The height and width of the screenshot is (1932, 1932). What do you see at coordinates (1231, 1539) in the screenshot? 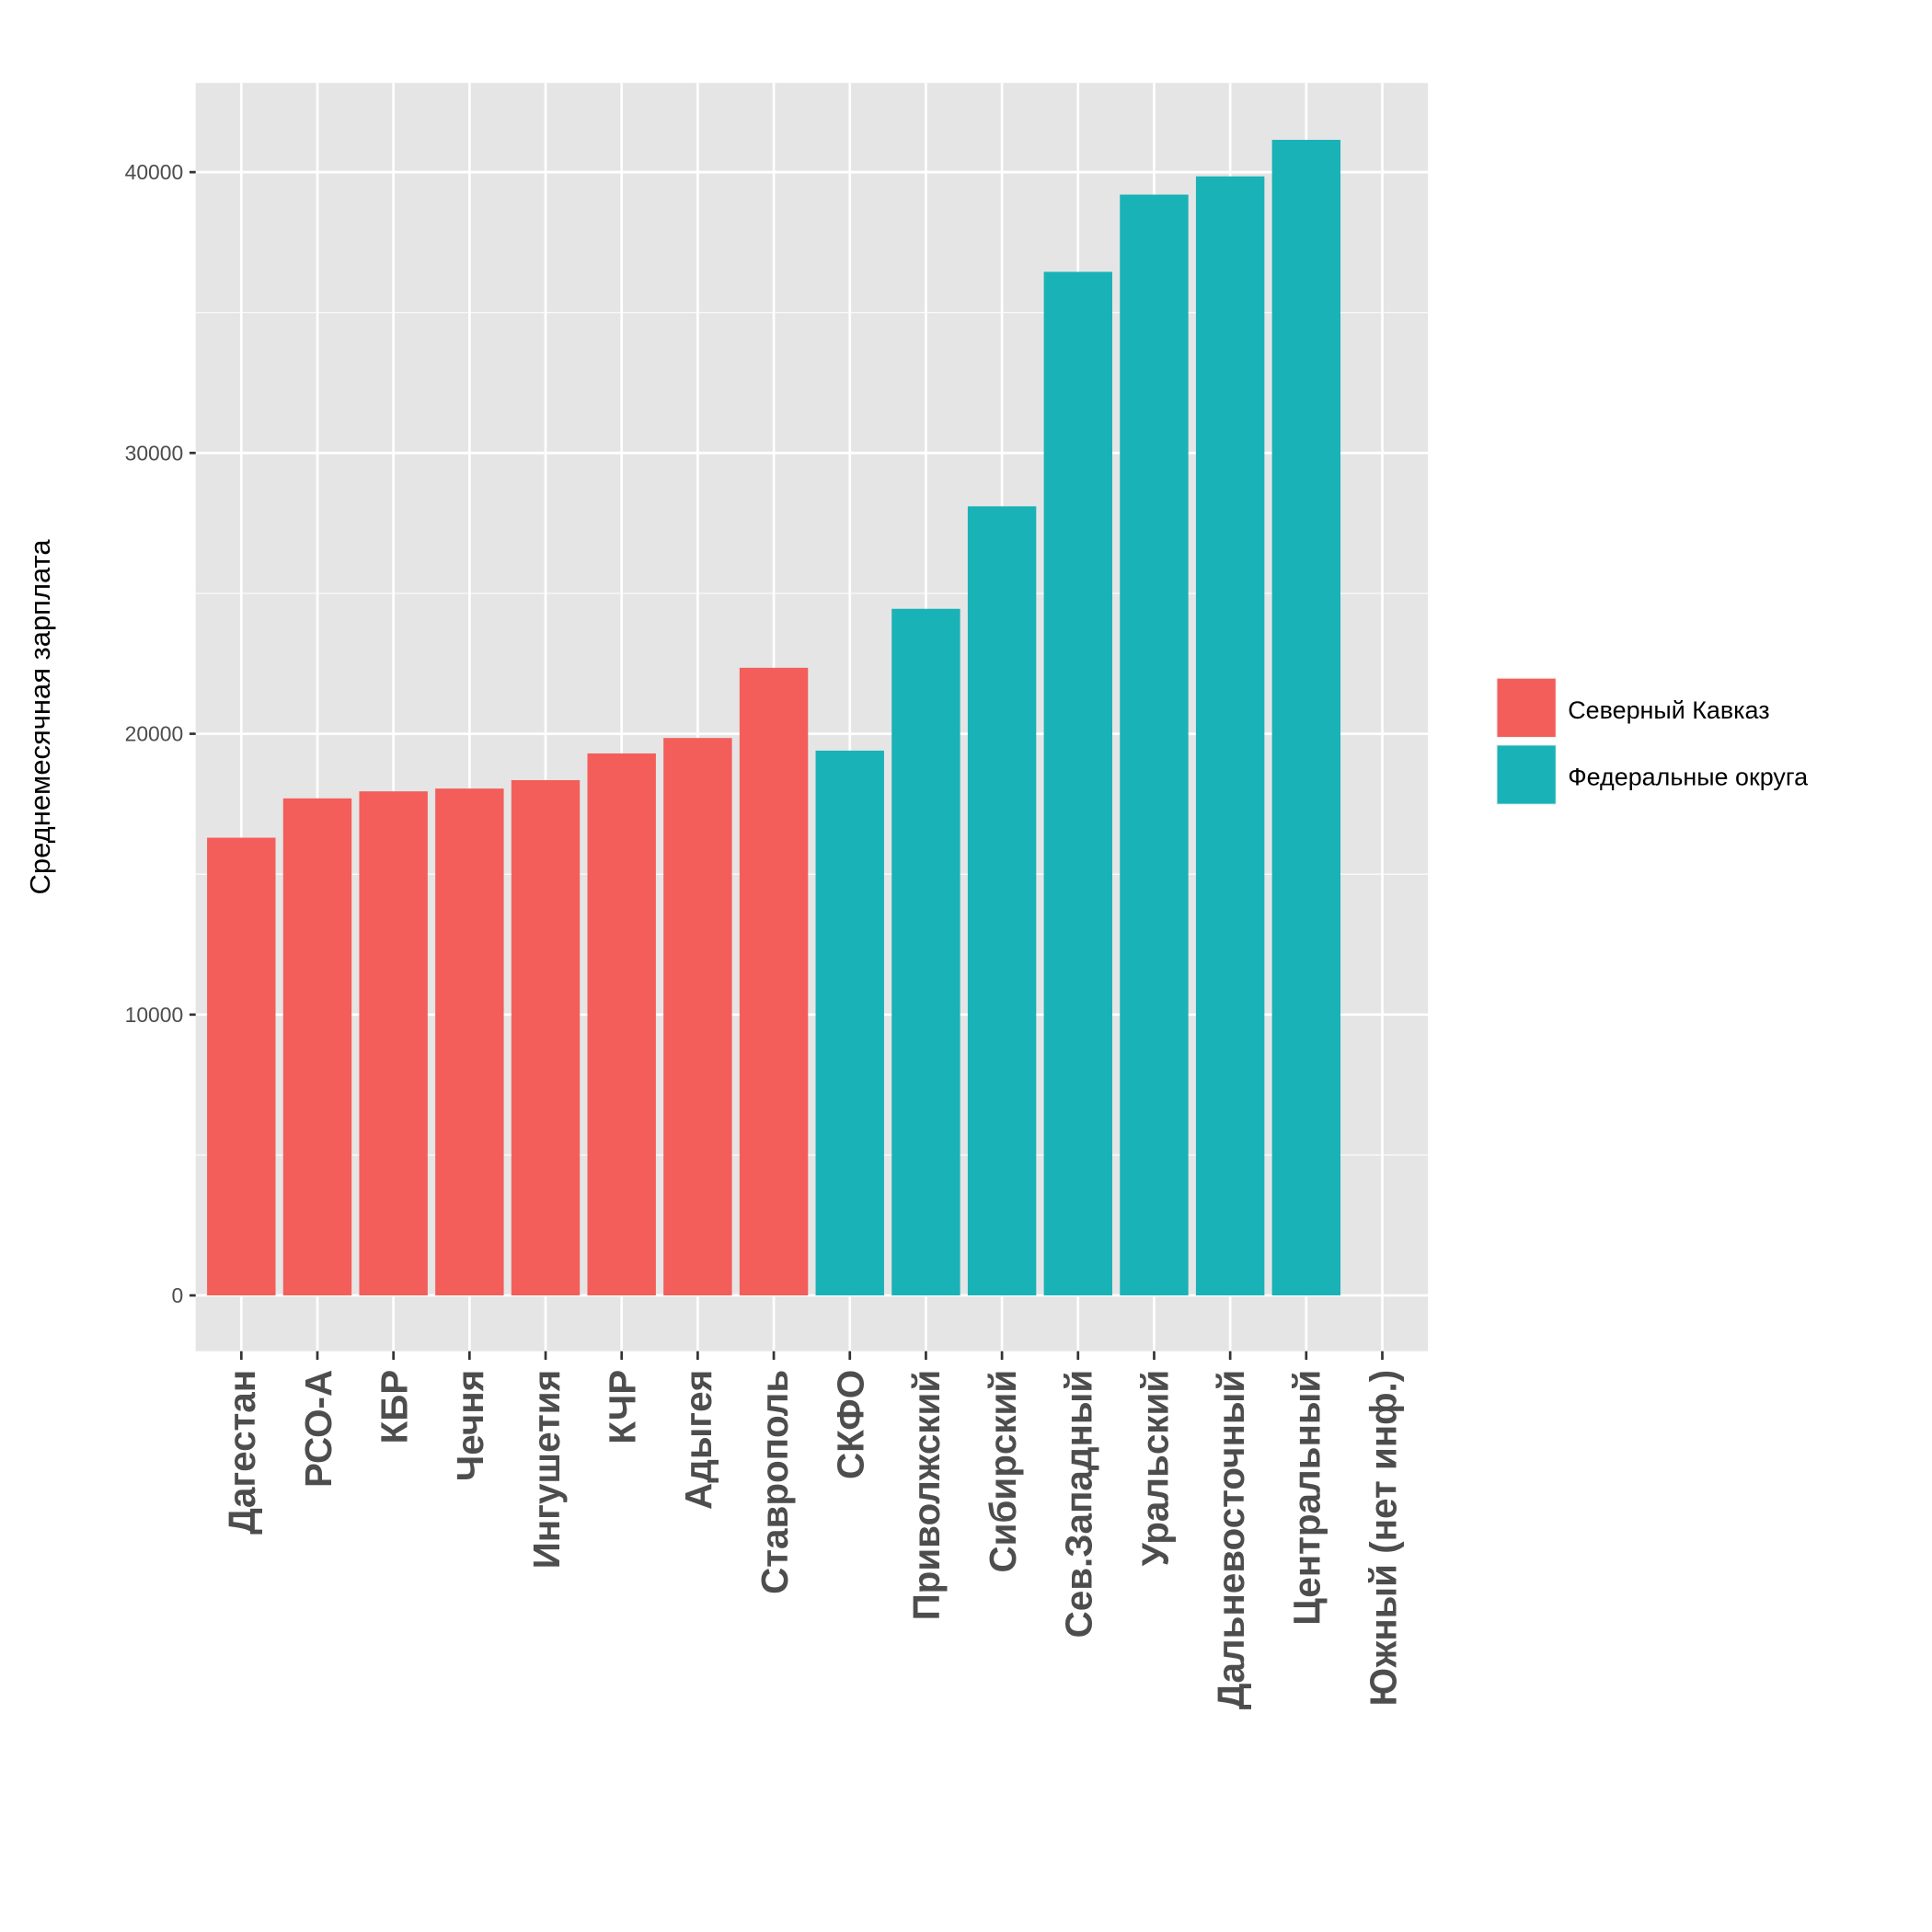
I see `x-tick-label: Дальневосточный` at bounding box center [1231, 1539].